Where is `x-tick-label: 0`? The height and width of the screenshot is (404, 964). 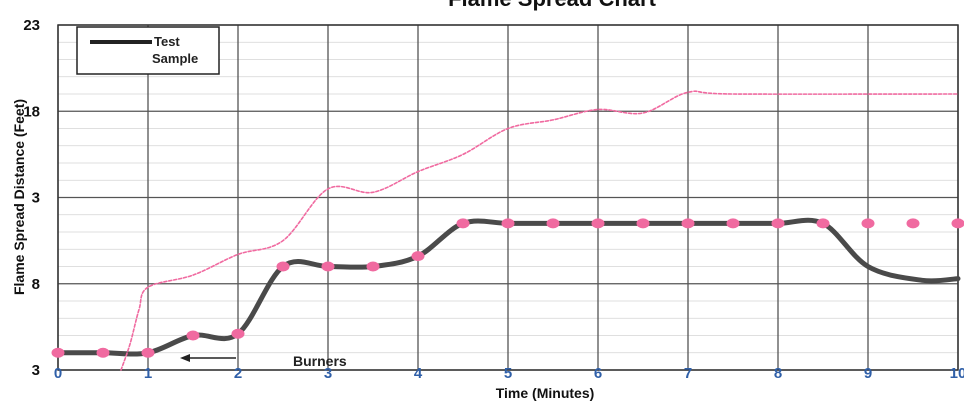 x-tick-label: 0 is located at coordinates (58, 373).